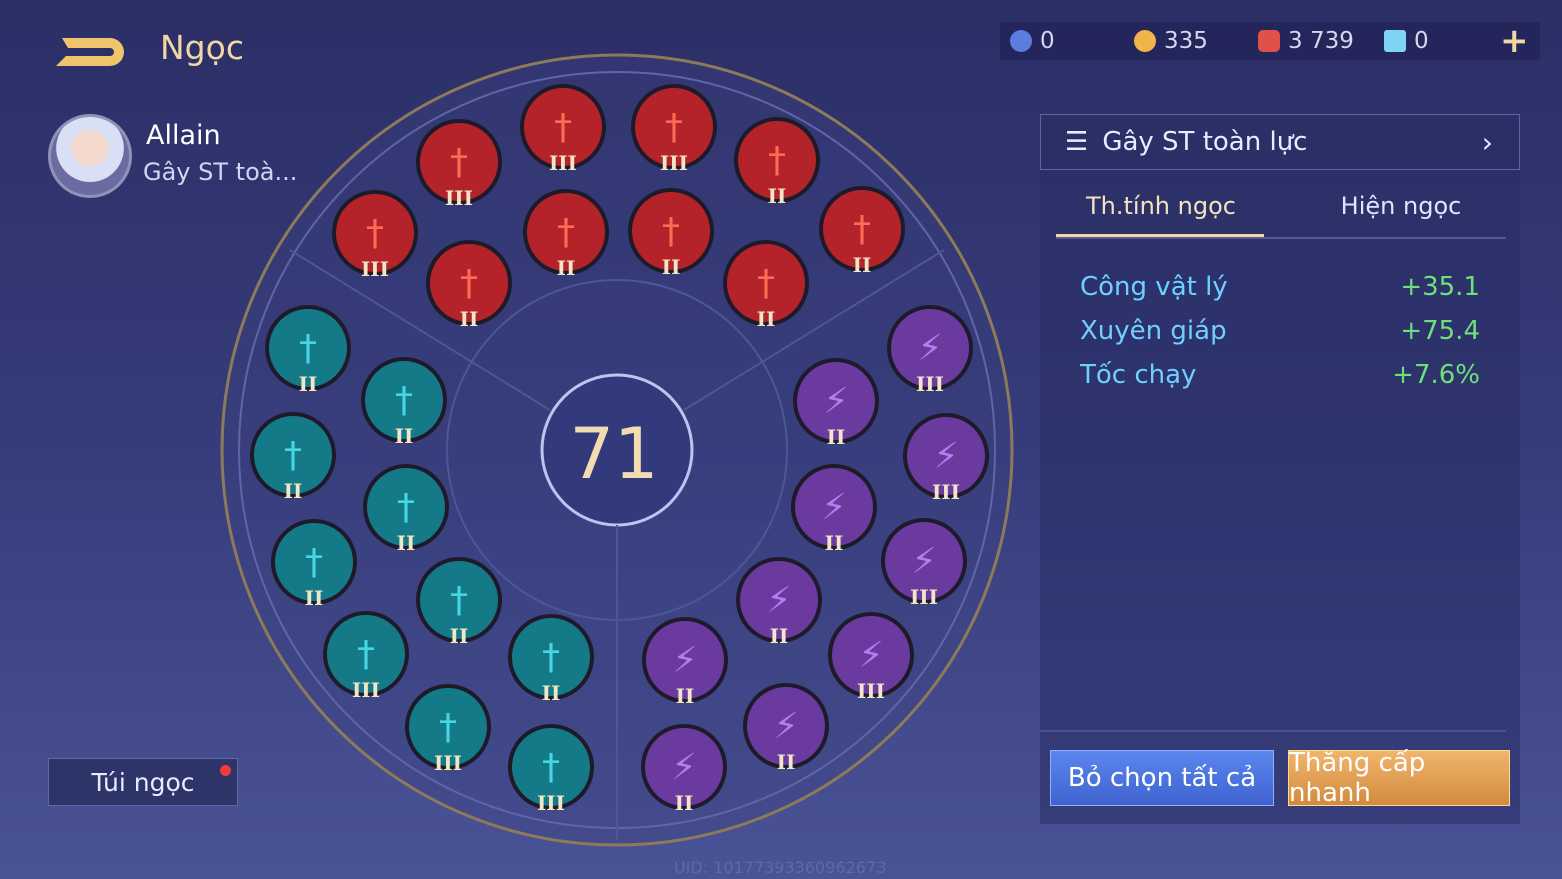 This screenshot has height=879, width=1562. I want to click on deselect-all-button: Bỏ chọn tất cả, so click(1162, 778).